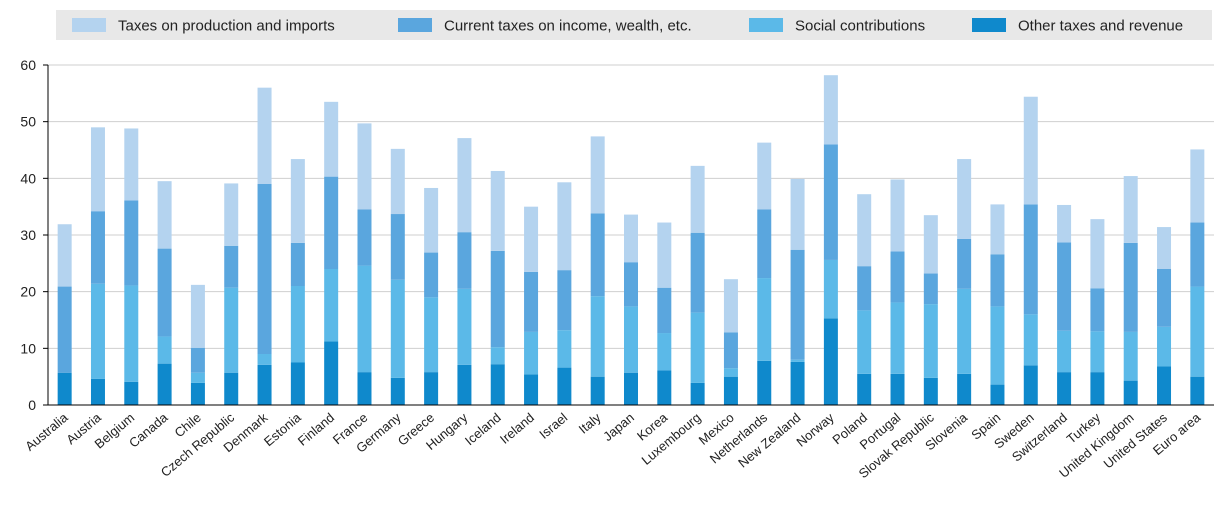 This screenshot has height=510, width=1220. Describe the element at coordinates (815, 429) in the screenshot. I see `x-category-label: Norway` at that location.